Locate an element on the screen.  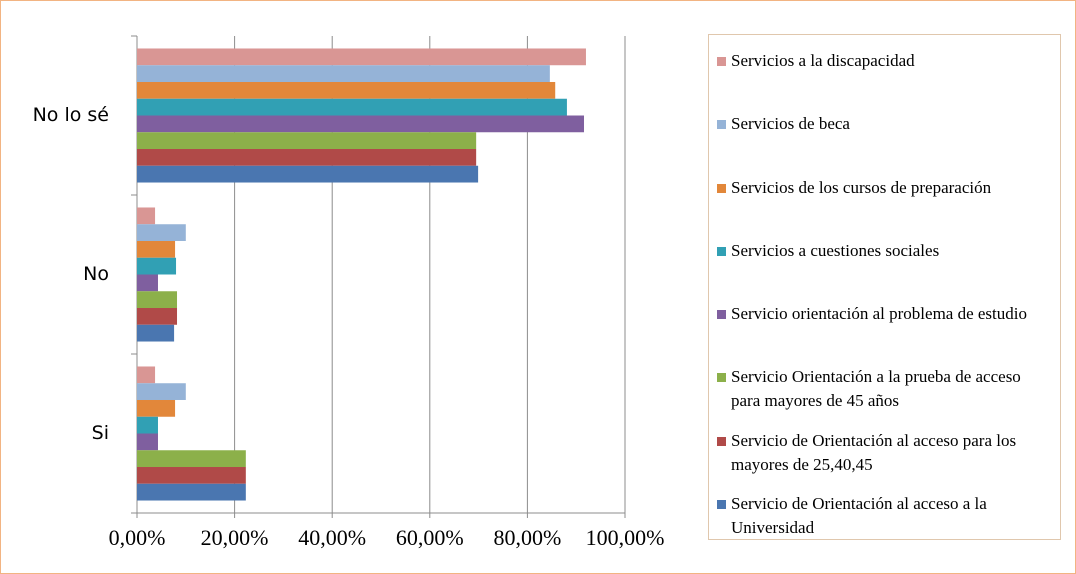
y-tick-label: Si is located at coordinates (100, 433).